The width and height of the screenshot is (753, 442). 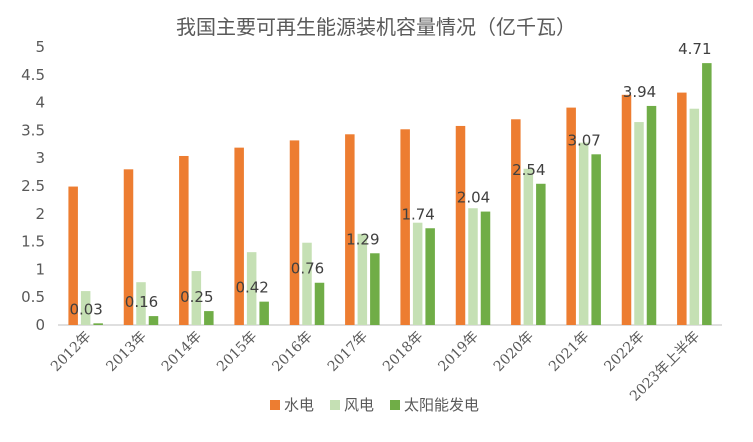 I want to click on data-label: 1.29, so click(x=362, y=239).